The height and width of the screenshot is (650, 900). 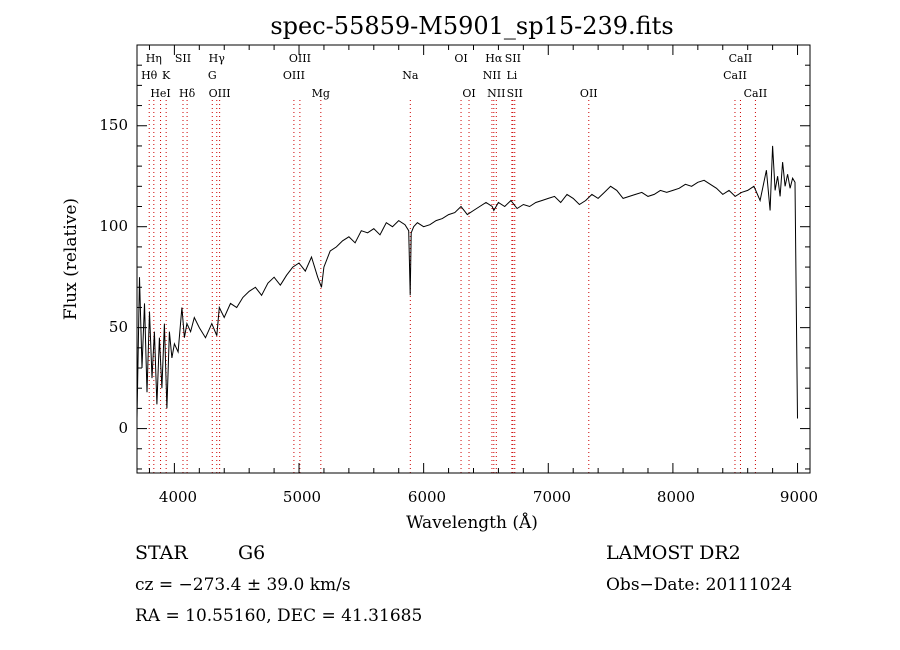 What do you see at coordinates (160, 93) in the screenshot?
I see `line-marker-label: HeI` at bounding box center [160, 93].